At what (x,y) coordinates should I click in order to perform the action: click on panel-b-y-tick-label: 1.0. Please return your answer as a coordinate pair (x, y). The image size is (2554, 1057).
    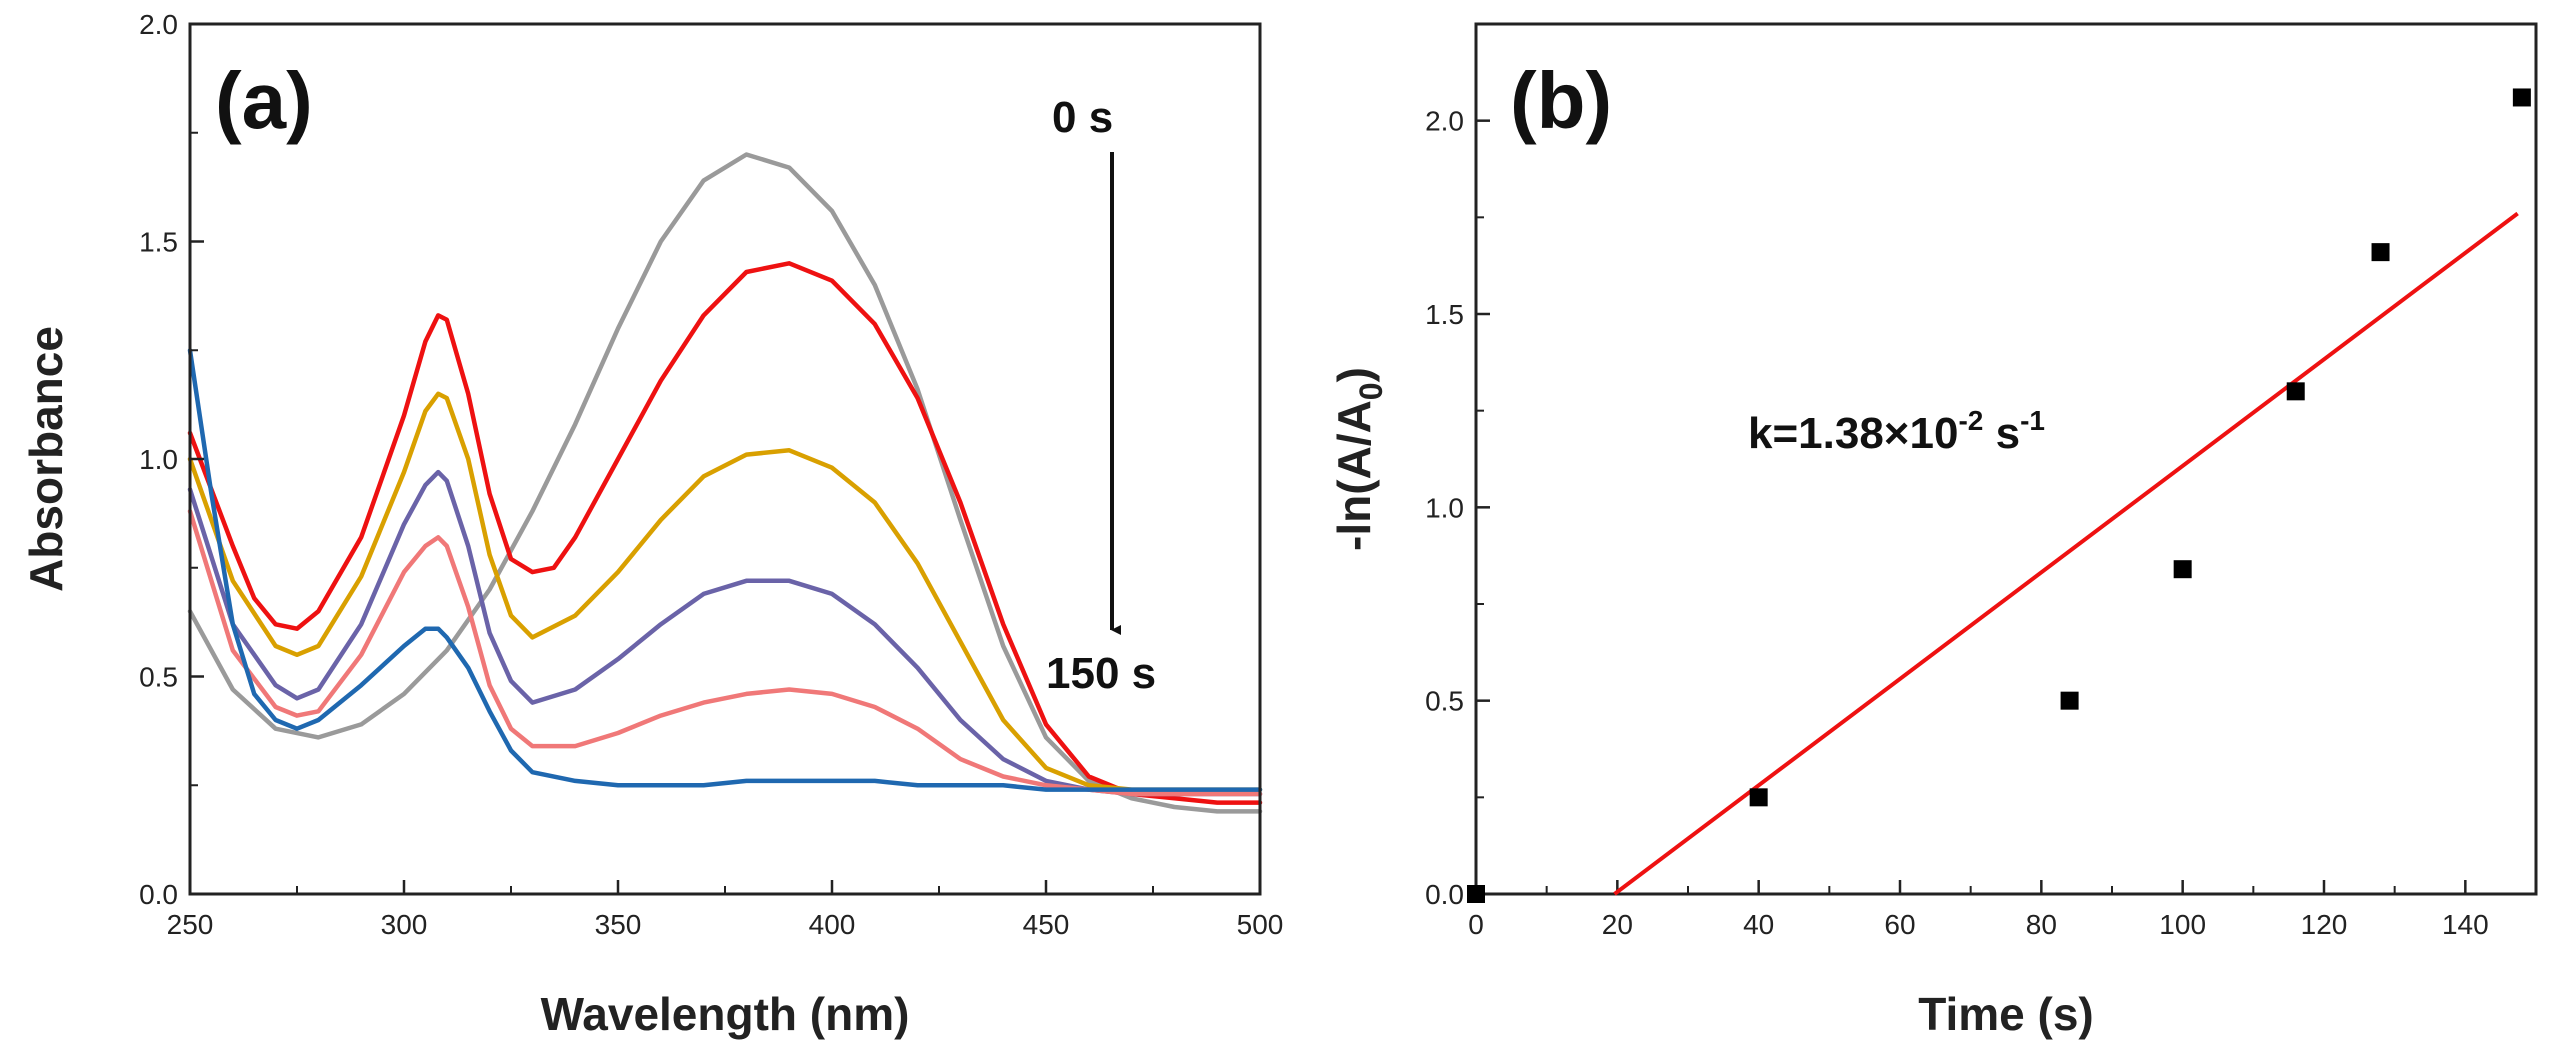
    Looking at the image, I should click on (1444, 507).